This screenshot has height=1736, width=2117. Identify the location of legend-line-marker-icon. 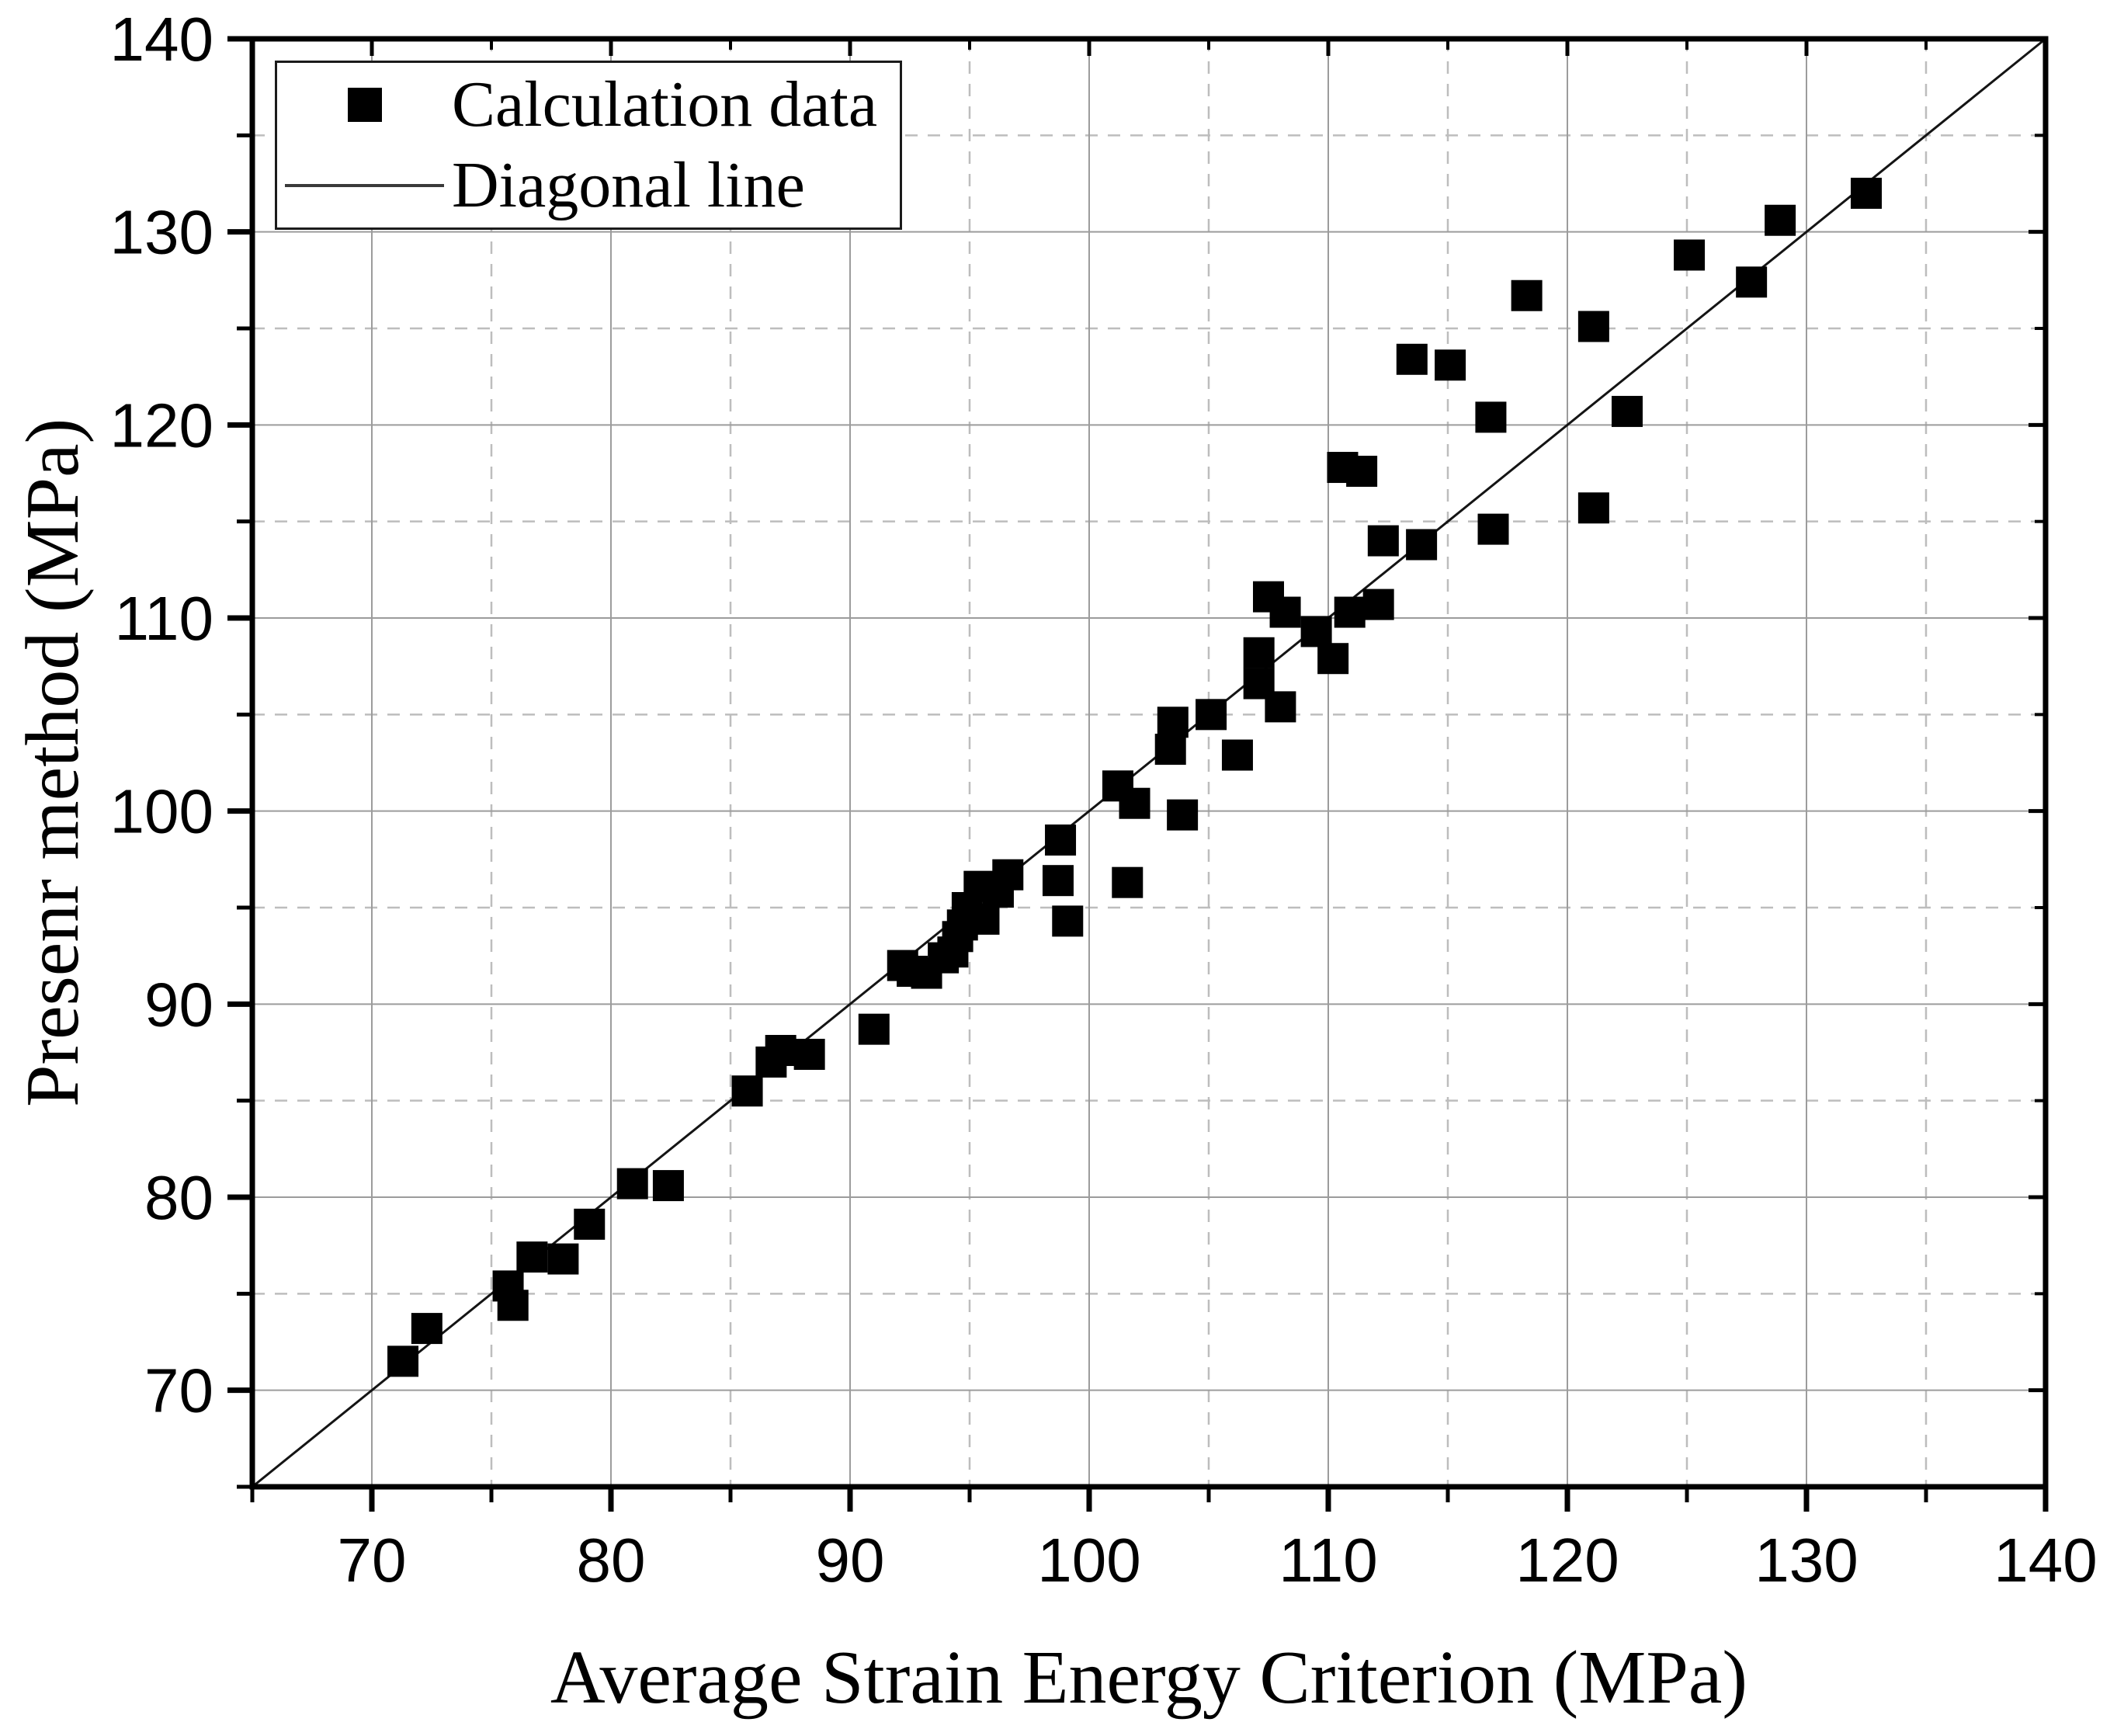
(364, 185).